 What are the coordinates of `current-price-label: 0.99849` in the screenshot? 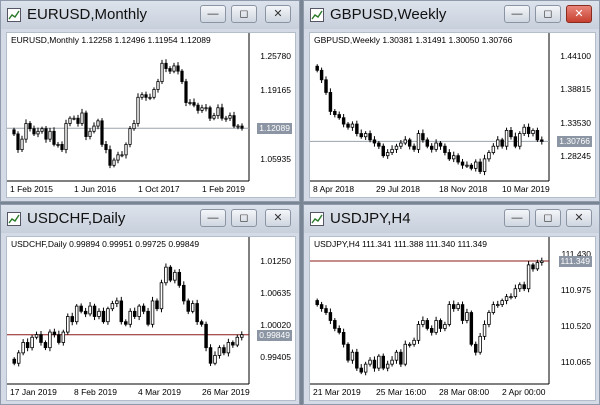 It's located at (274, 335).